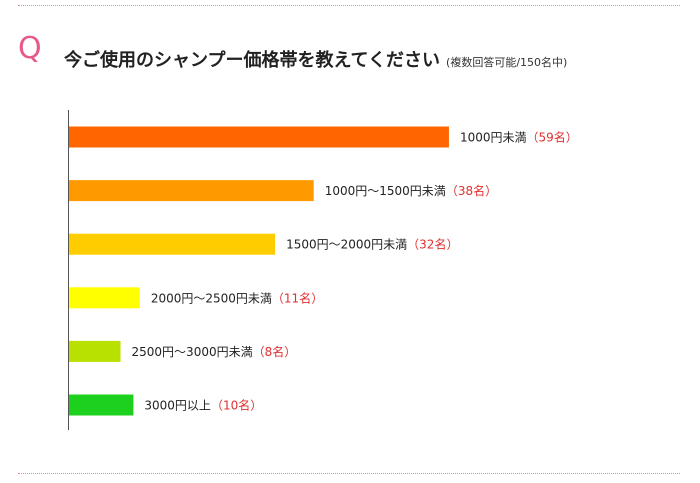 The height and width of the screenshot is (483, 700). What do you see at coordinates (349, 5) in the screenshot?
I see `top-dotted-divider` at bounding box center [349, 5].